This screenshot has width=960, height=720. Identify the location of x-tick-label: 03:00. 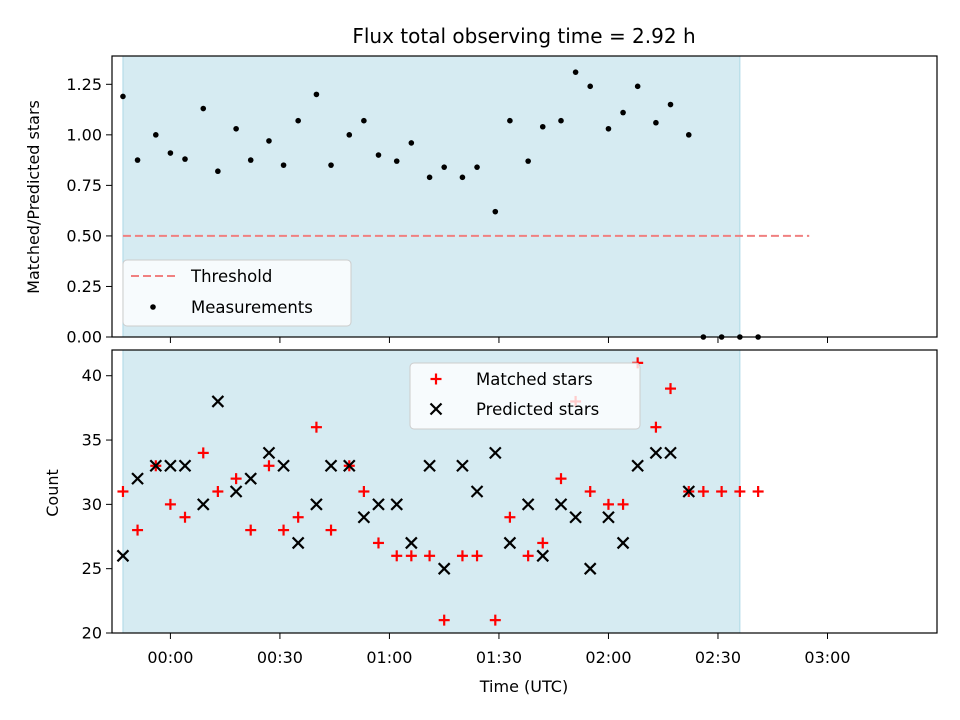
(827, 657).